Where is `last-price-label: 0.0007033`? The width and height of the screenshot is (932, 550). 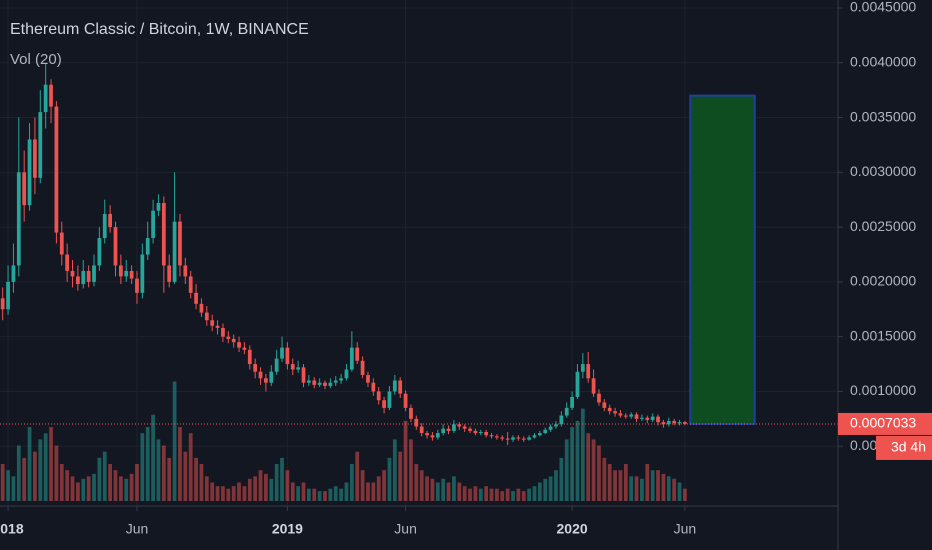
last-price-label: 0.0007033 is located at coordinates (883, 423).